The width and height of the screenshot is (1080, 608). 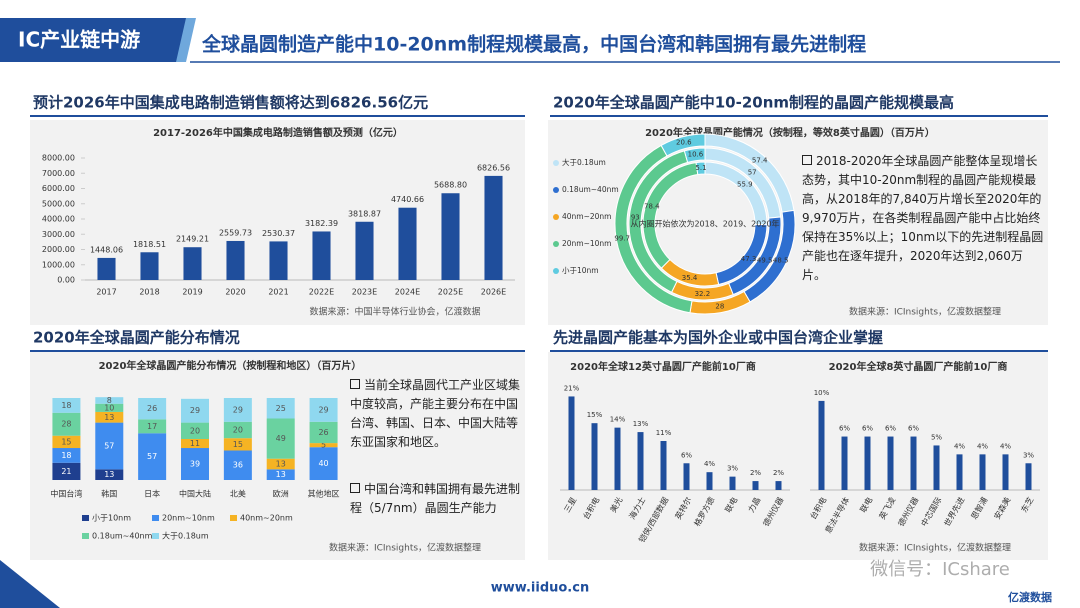 I want to click on value-label: 1448.06, so click(x=106, y=249).